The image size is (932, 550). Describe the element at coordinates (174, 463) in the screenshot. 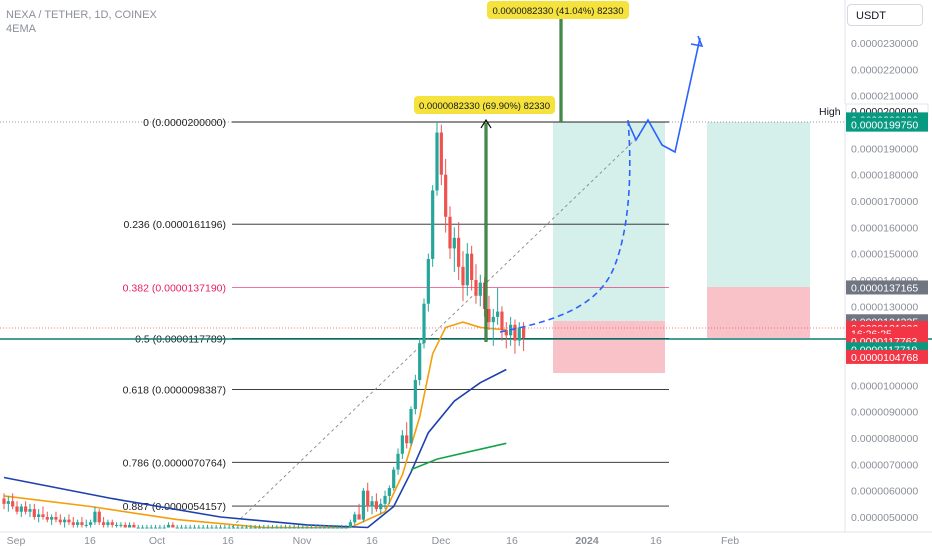

I see `fib-level-label: 0.786 (0.0000070764)` at that location.